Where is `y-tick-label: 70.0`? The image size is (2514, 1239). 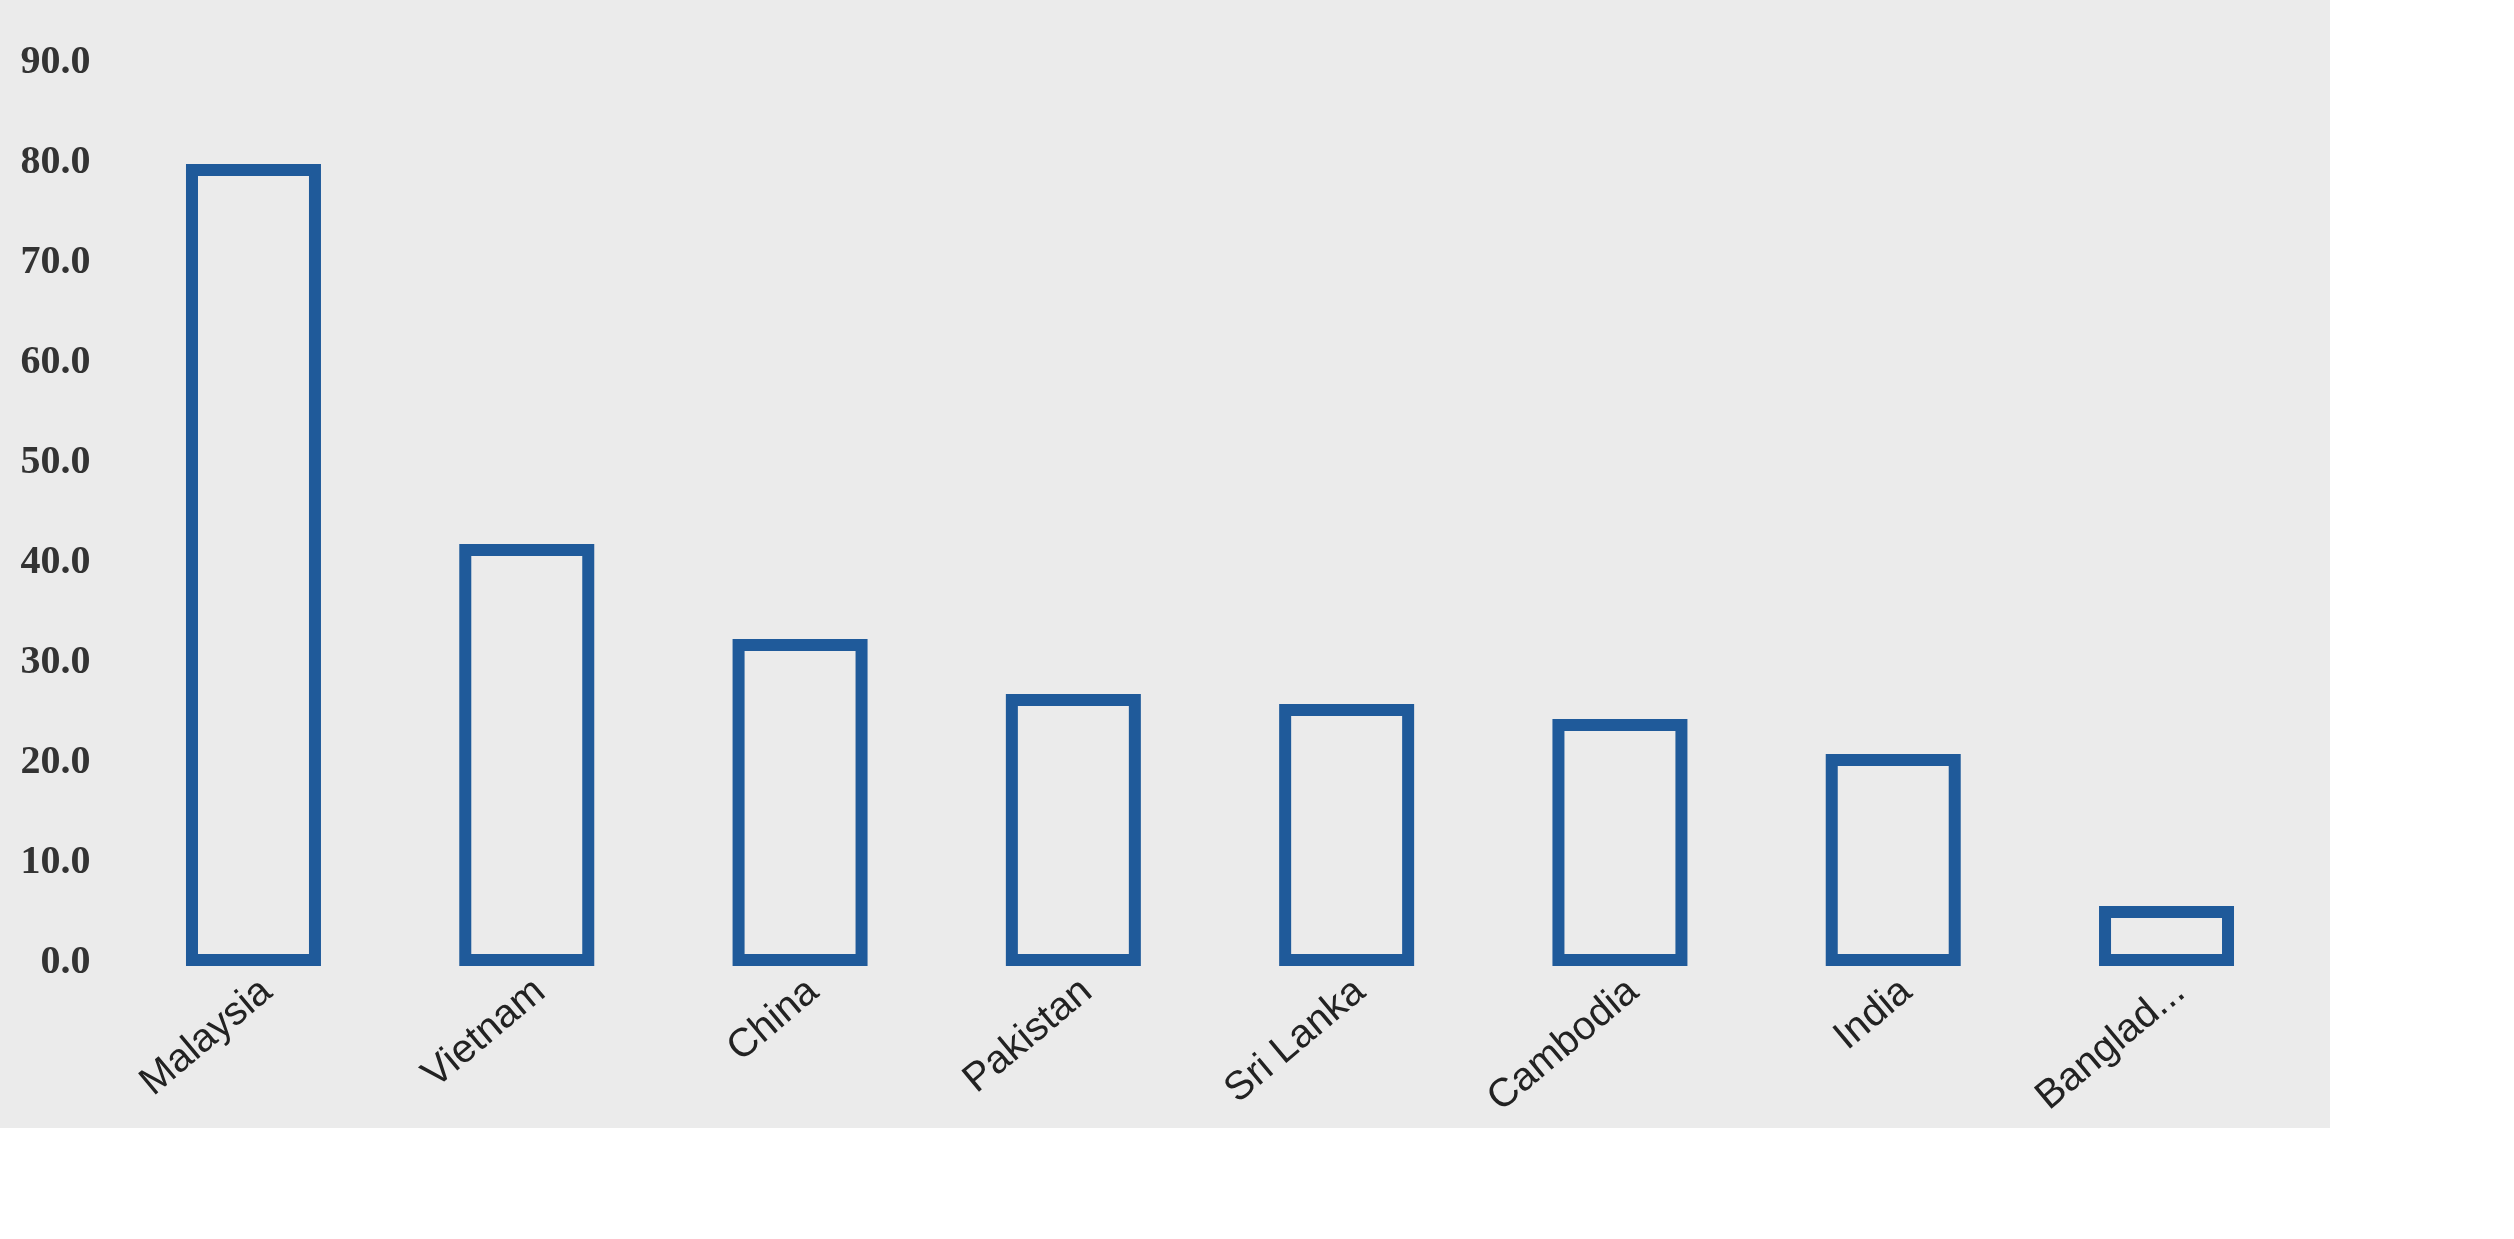 y-tick-label: 70.0 is located at coordinates (55, 259).